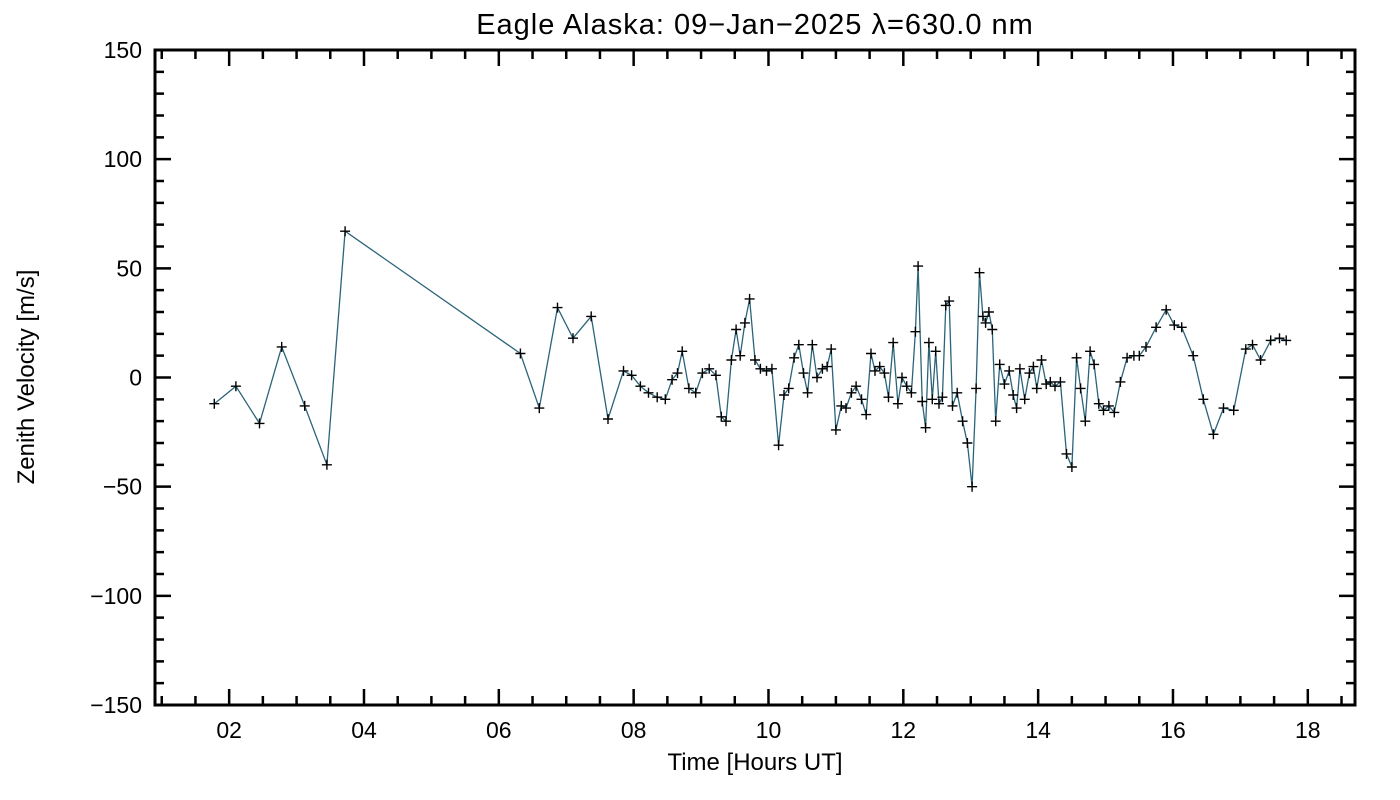 The height and width of the screenshot is (800, 1400). Describe the element at coordinates (129, 268) in the screenshot. I see `y-tick-label: 50` at that location.